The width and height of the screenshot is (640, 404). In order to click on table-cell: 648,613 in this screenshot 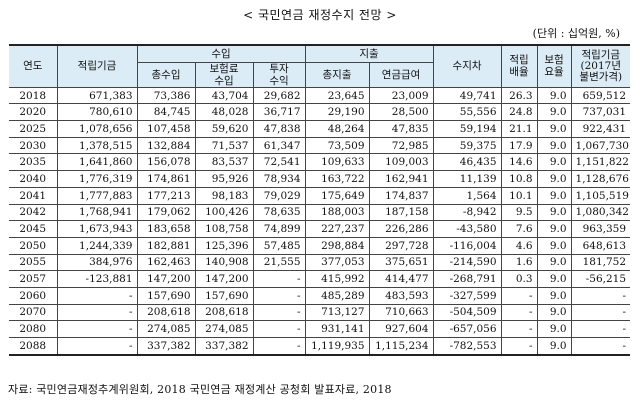, I will do `click(600, 245)`.